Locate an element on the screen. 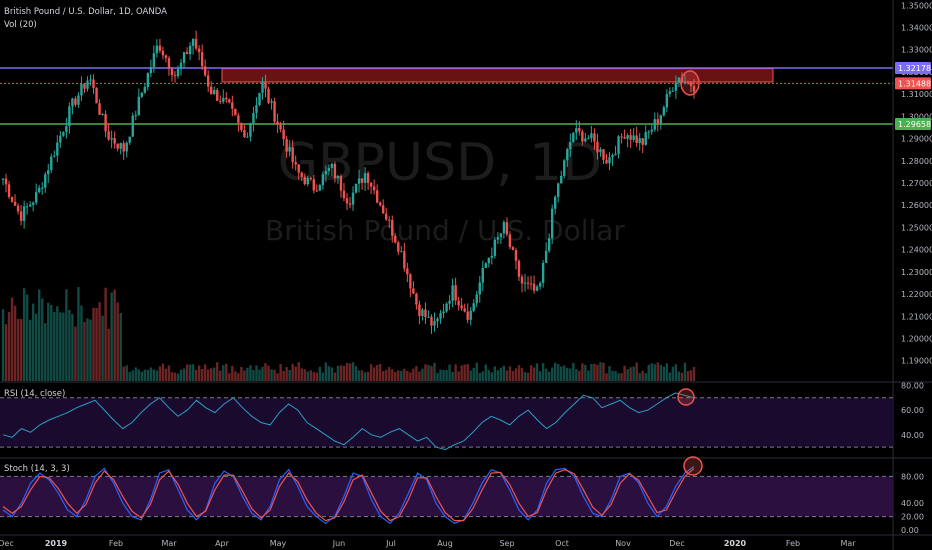 The height and width of the screenshot is (550, 932). price-tick-label: 1.24000 is located at coordinates (916, 250).